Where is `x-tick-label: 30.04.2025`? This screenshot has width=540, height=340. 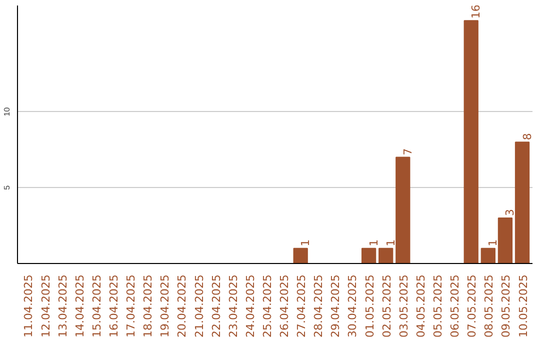 x-tick-label: 30.04.2025 is located at coordinates (353, 306).